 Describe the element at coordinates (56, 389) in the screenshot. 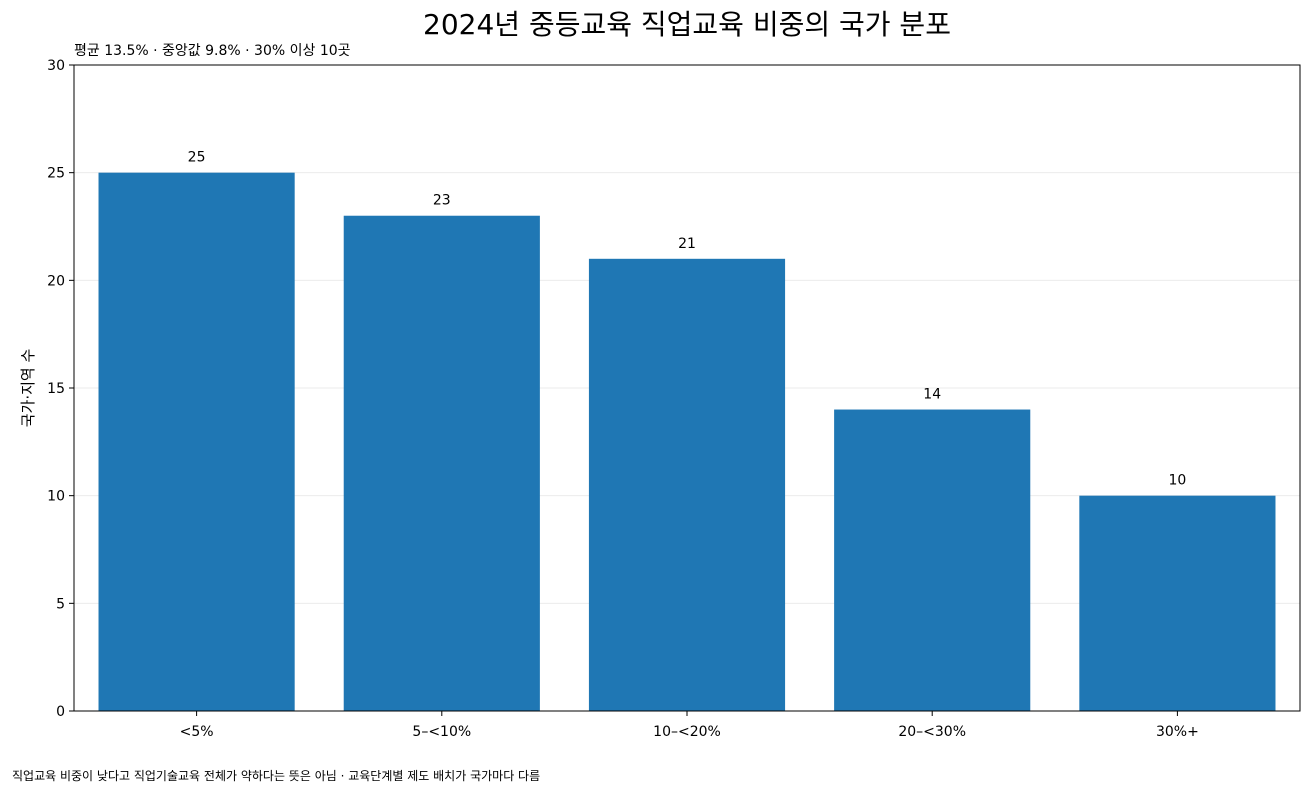

I see `y-tick-label: 15` at that location.